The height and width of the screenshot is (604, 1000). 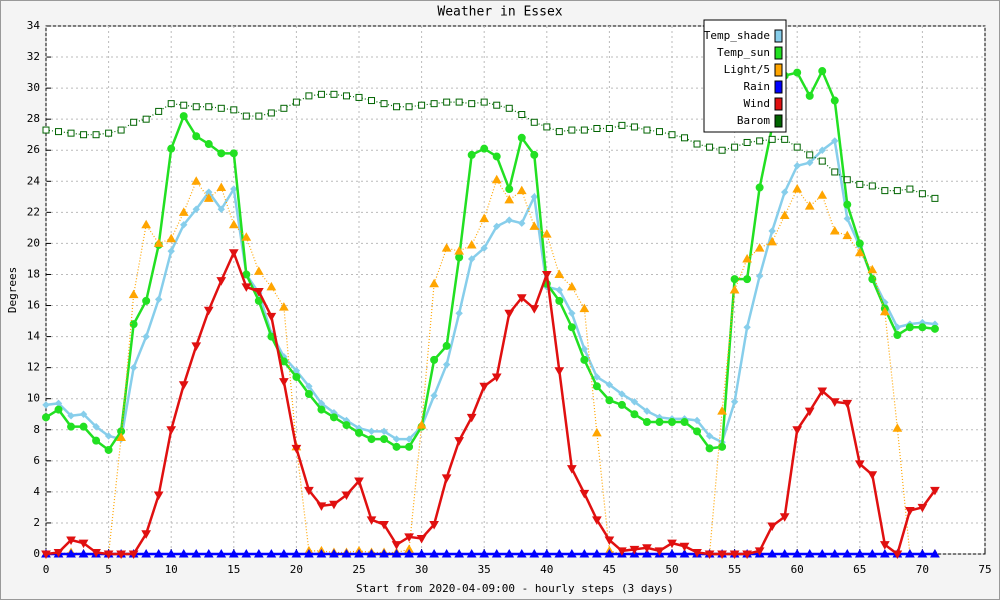 What do you see at coordinates (33, 398) in the screenshot?
I see `y-tick-label: 10` at bounding box center [33, 398].